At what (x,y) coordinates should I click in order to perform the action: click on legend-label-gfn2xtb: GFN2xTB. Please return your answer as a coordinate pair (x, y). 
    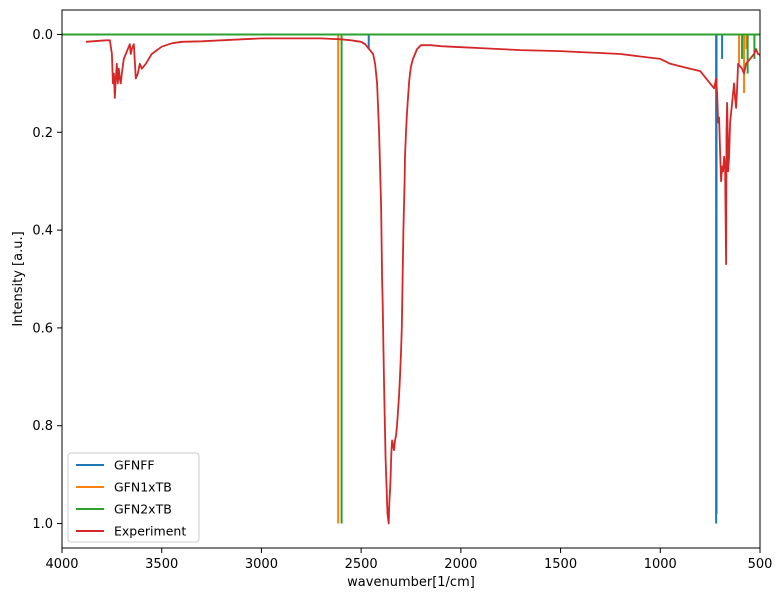
    Looking at the image, I should click on (143, 509).